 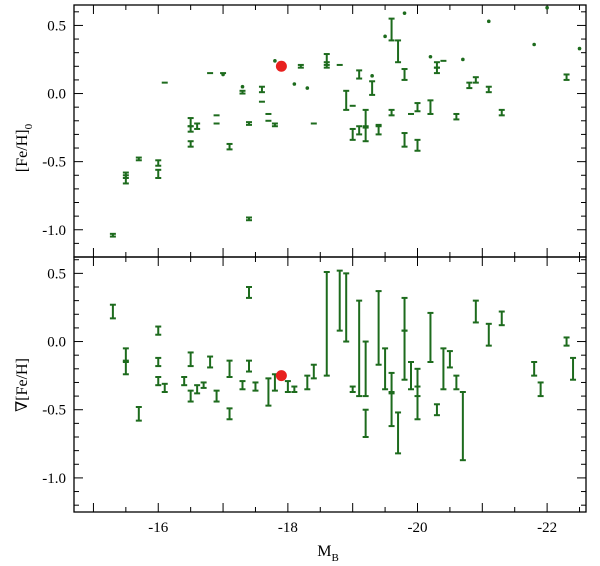 What do you see at coordinates (288, 528) in the screenshot?
I see `x-tick-label: -18` at bounding box center [288, 528].